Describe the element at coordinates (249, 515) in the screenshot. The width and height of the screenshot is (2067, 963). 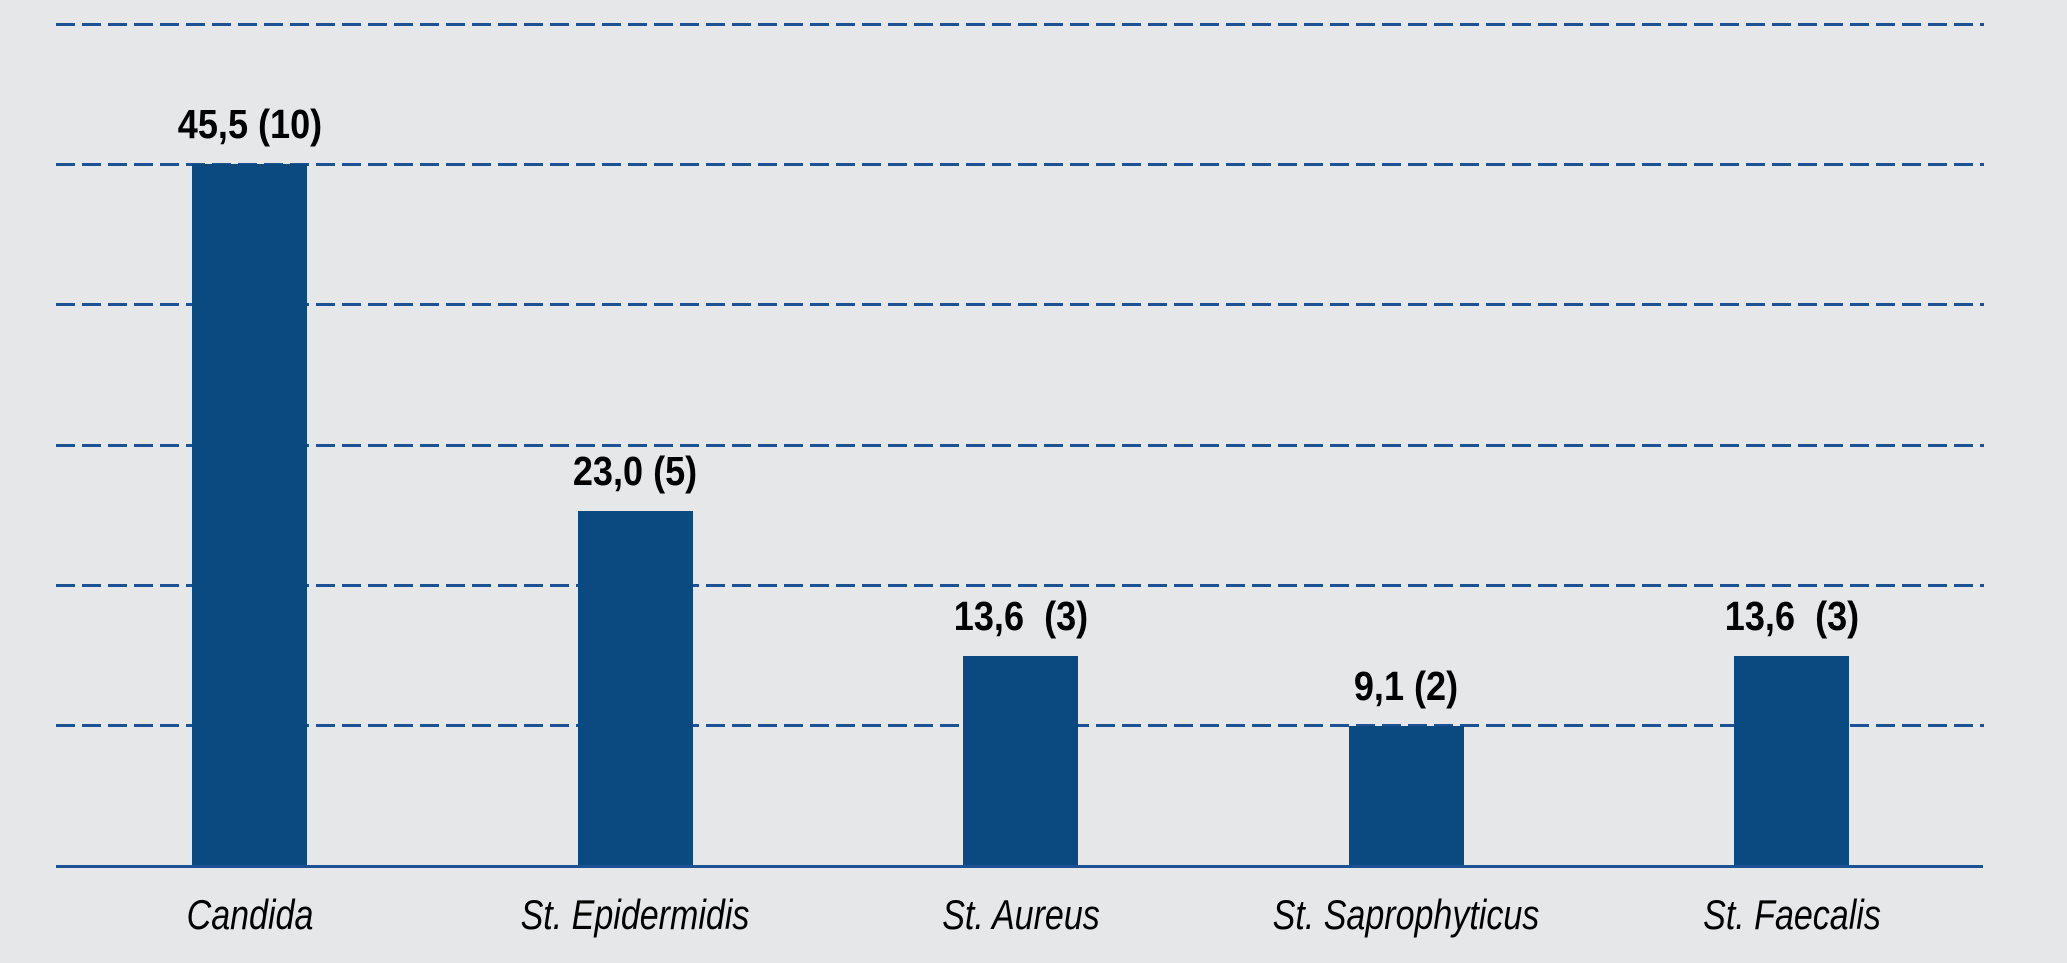
I see `bar-candida` at that location.